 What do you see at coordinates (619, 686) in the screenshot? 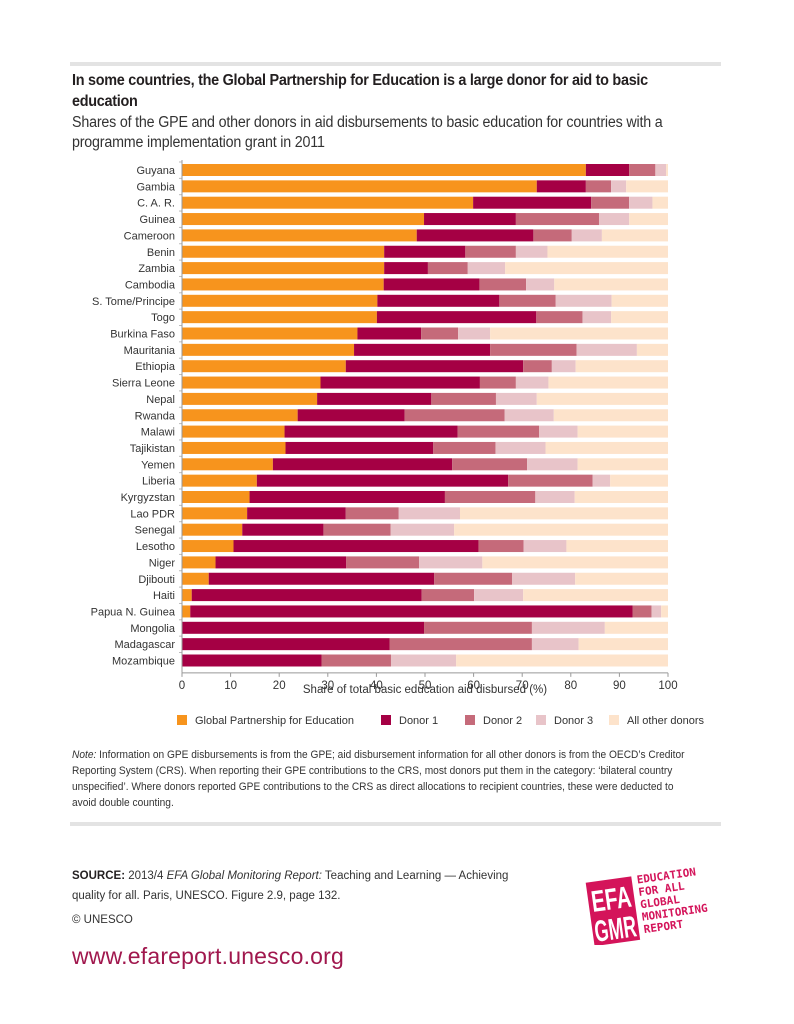
I see `x-tick-label: 90` at bounding box center [619, 686].